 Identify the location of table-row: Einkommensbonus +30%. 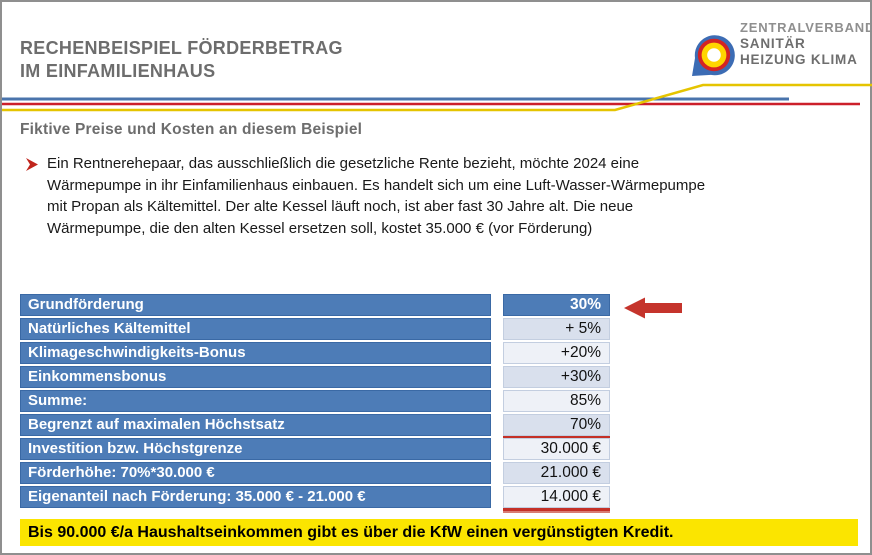
(315, 377).